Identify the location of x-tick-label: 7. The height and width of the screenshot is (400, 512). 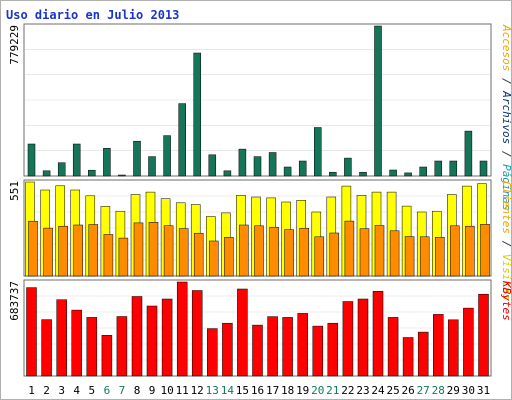
(122, 390).